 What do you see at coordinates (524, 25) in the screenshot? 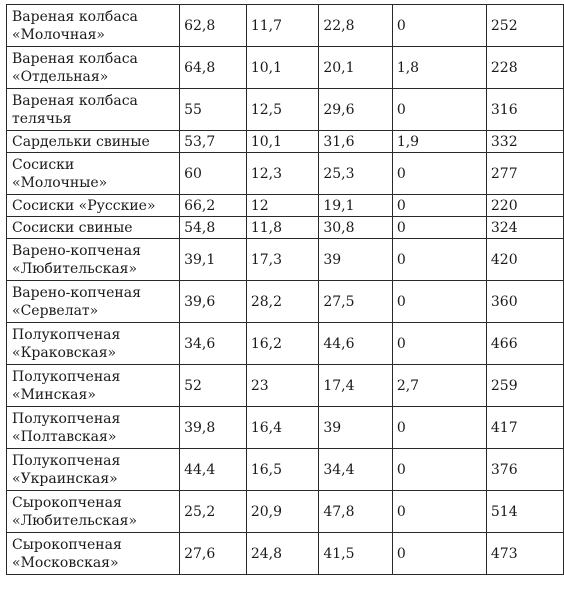
I see `value-cell: 252` at bounding box center [524, 25].